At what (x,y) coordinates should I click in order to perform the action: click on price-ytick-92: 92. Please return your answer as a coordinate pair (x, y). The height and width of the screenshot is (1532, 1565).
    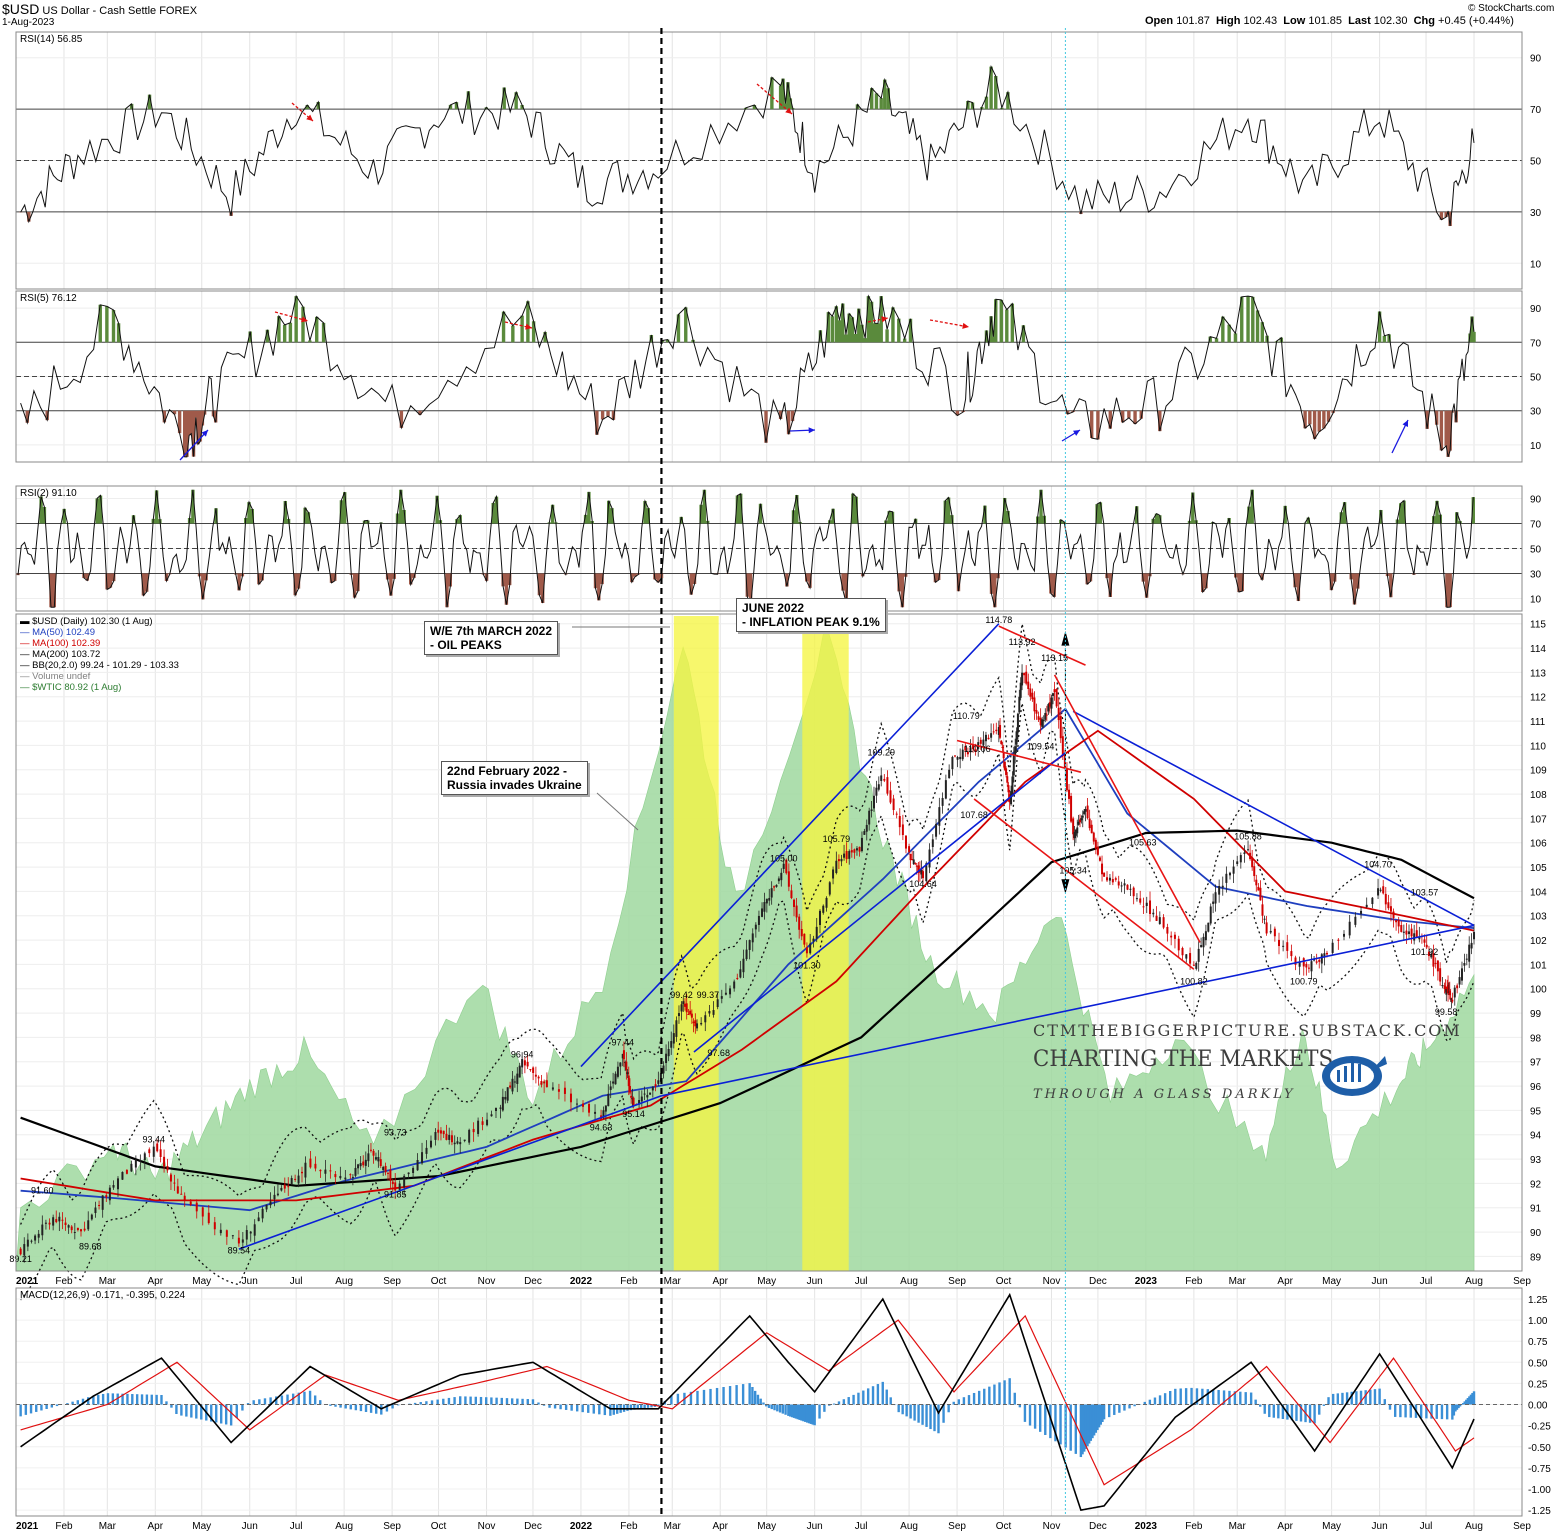
    Looking at the image, I should click on (1536, 1184).